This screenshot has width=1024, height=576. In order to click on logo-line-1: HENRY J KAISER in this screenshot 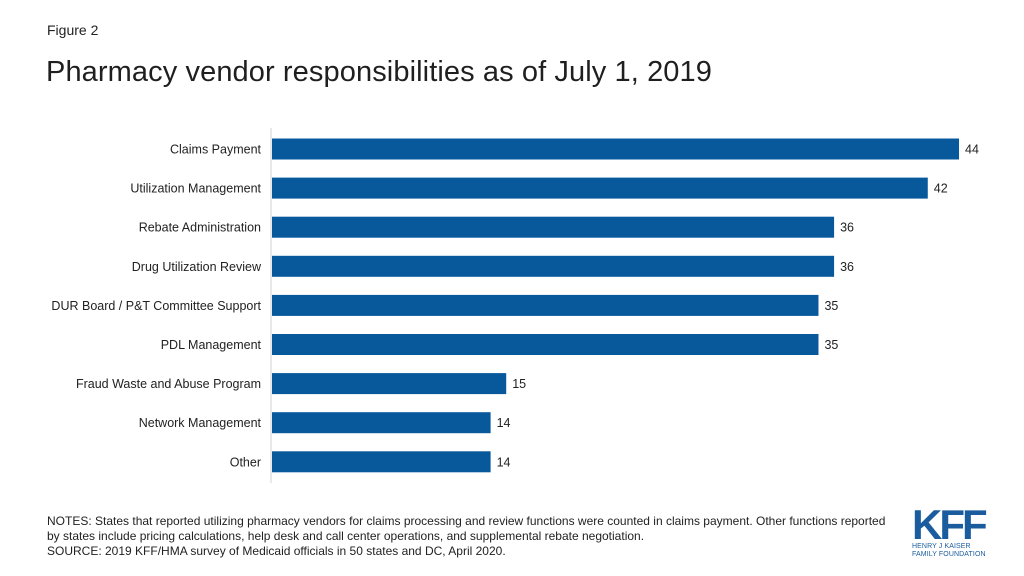, I will do `click(941, 546)`.